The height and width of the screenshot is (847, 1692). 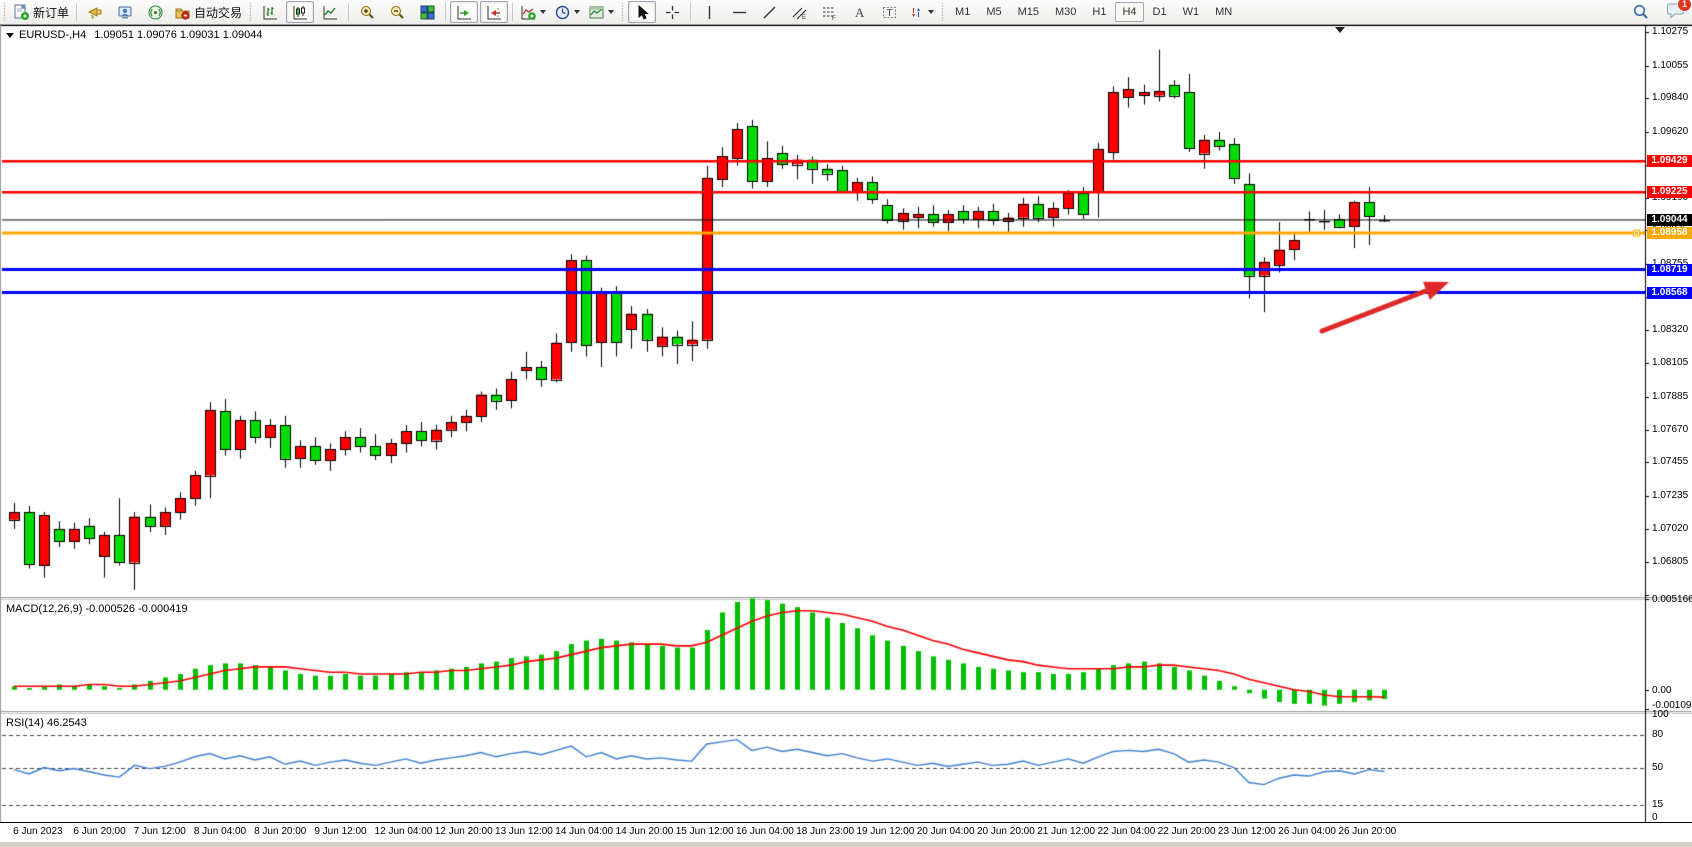 I want to click on vertical-line-icon, so click(x=709, y=12).